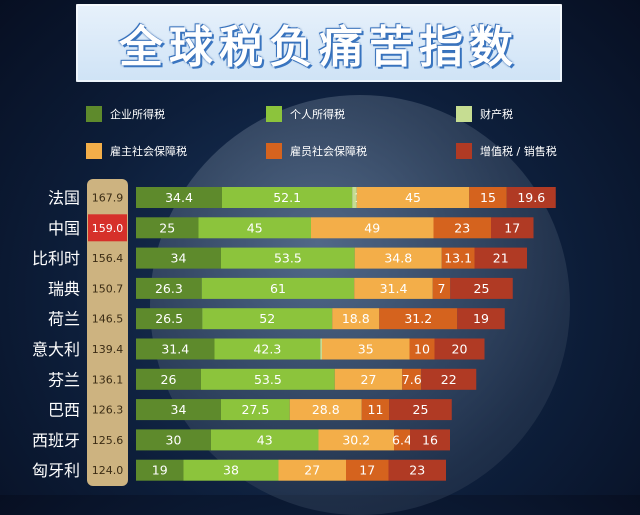 This screenshot has height=515, width=640. I want to click on category-label: 法国, so click(64, 198).